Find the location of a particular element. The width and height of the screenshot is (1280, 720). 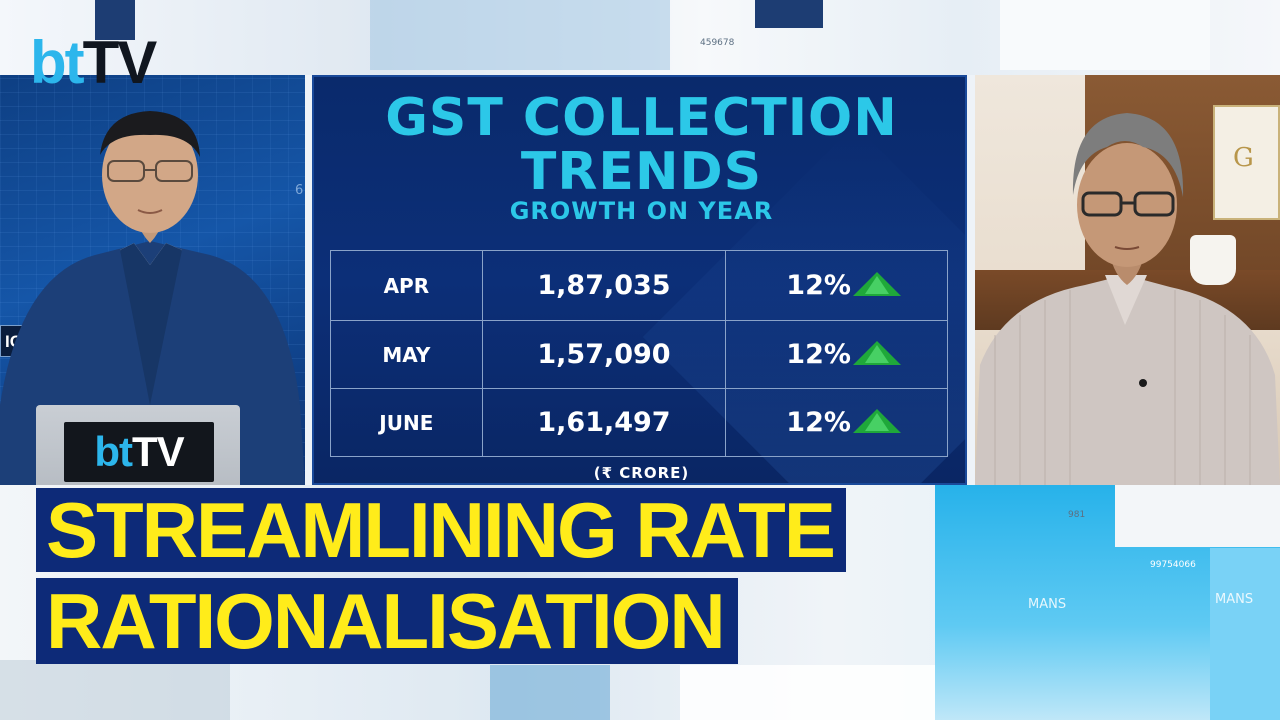

background-number: 6 is located at coordinates (299, 190).